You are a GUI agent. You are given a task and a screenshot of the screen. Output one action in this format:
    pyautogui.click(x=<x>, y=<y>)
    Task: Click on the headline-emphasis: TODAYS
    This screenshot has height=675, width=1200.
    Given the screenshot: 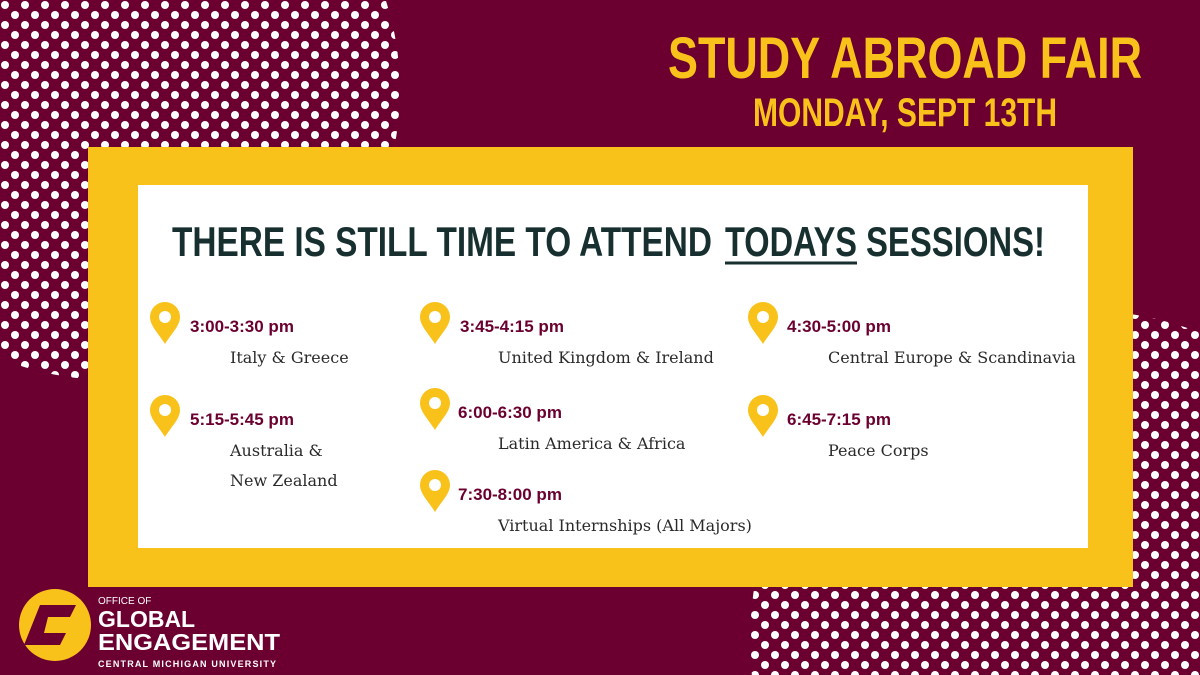 What is the action you would take?
    pyautogui.click(x=791, y=241)
    